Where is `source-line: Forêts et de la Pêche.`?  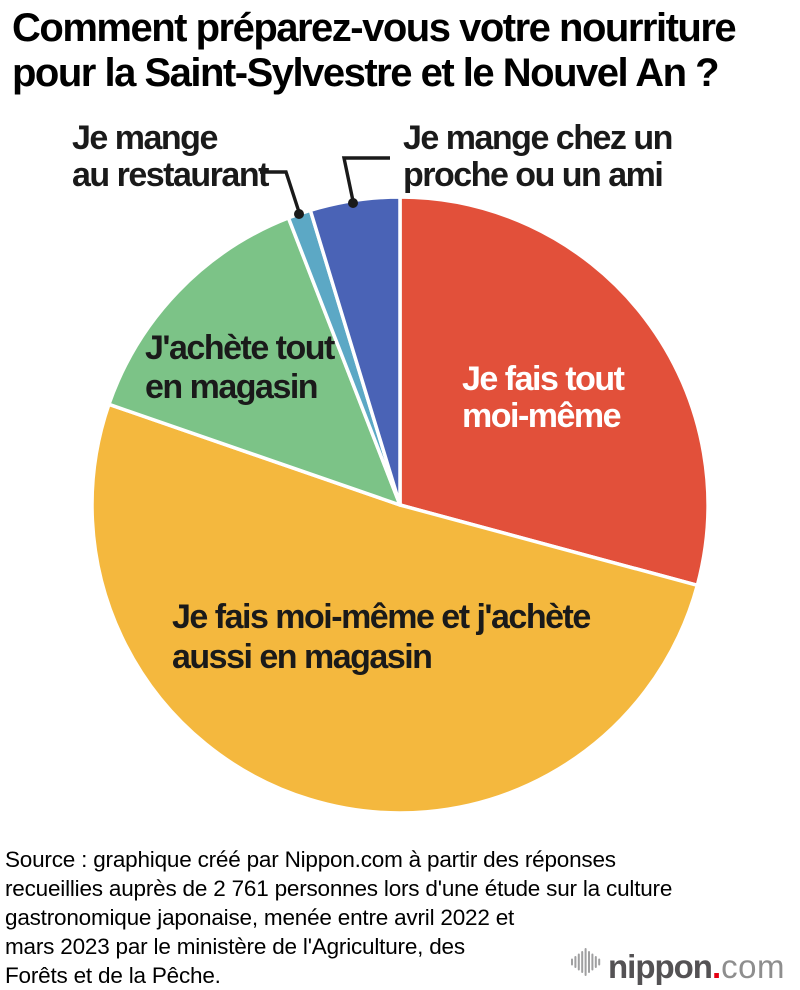
source-line: Forêts et de la Pêche. is located at coordinates (113, 975).